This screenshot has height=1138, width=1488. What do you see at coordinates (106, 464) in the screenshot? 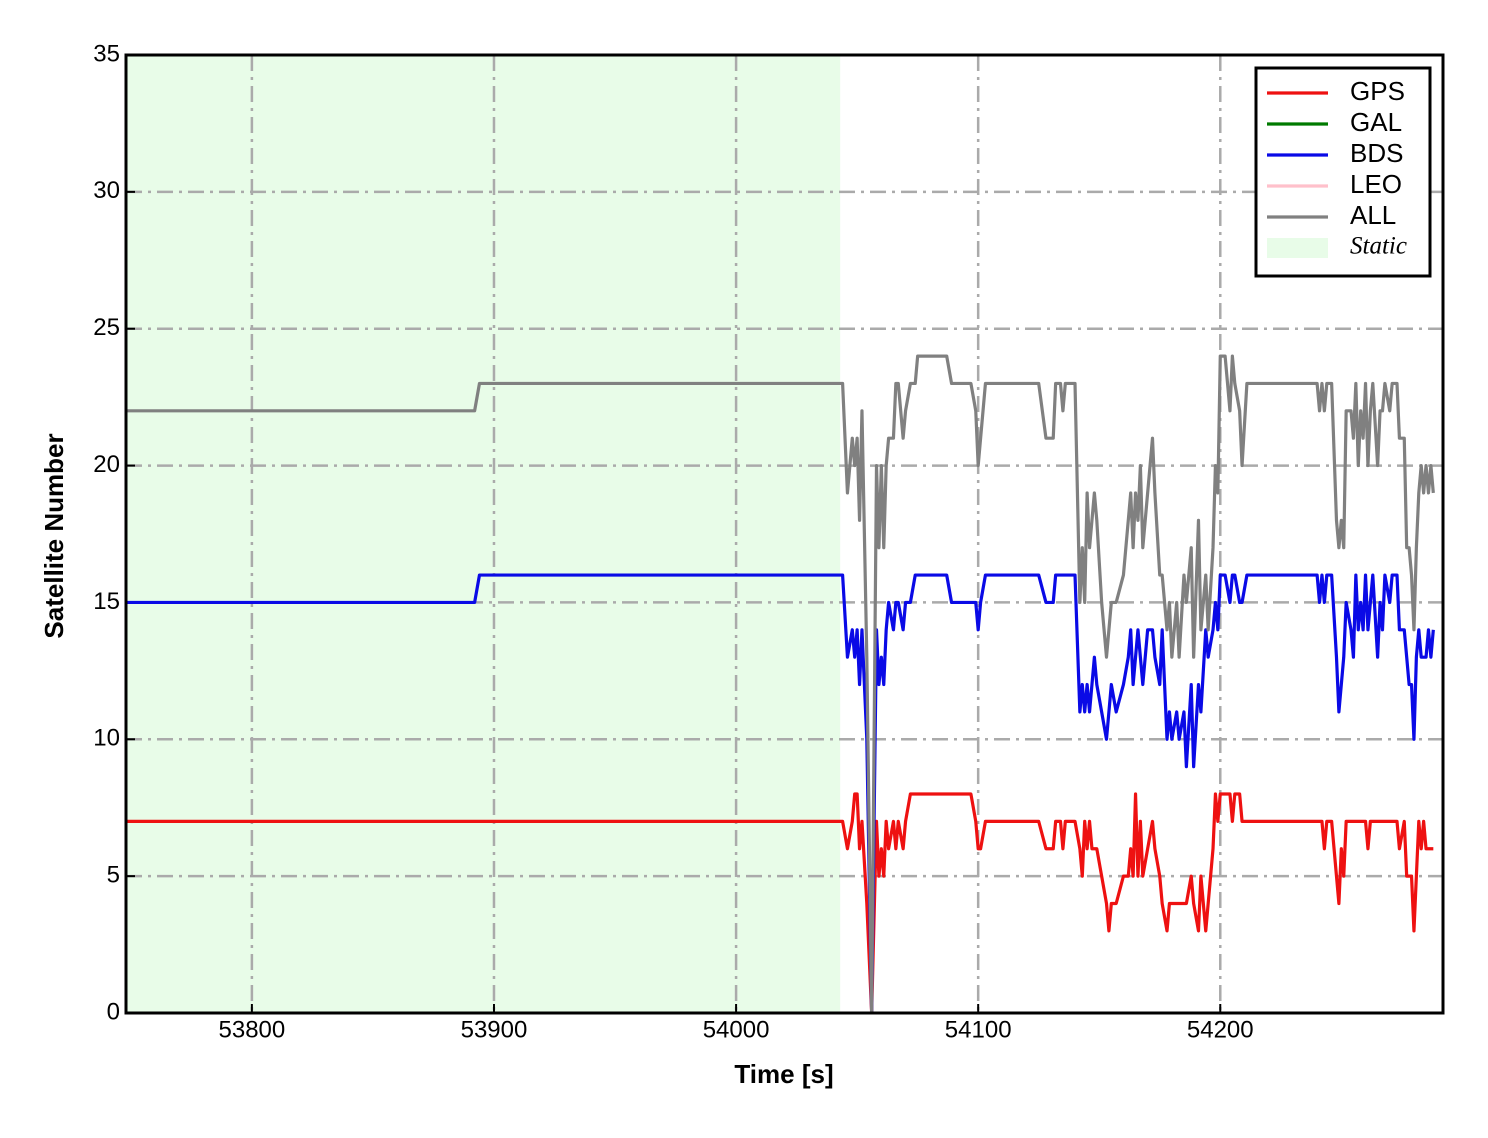
I see `y-tick-label: 20` at bounding box center [106, 464].